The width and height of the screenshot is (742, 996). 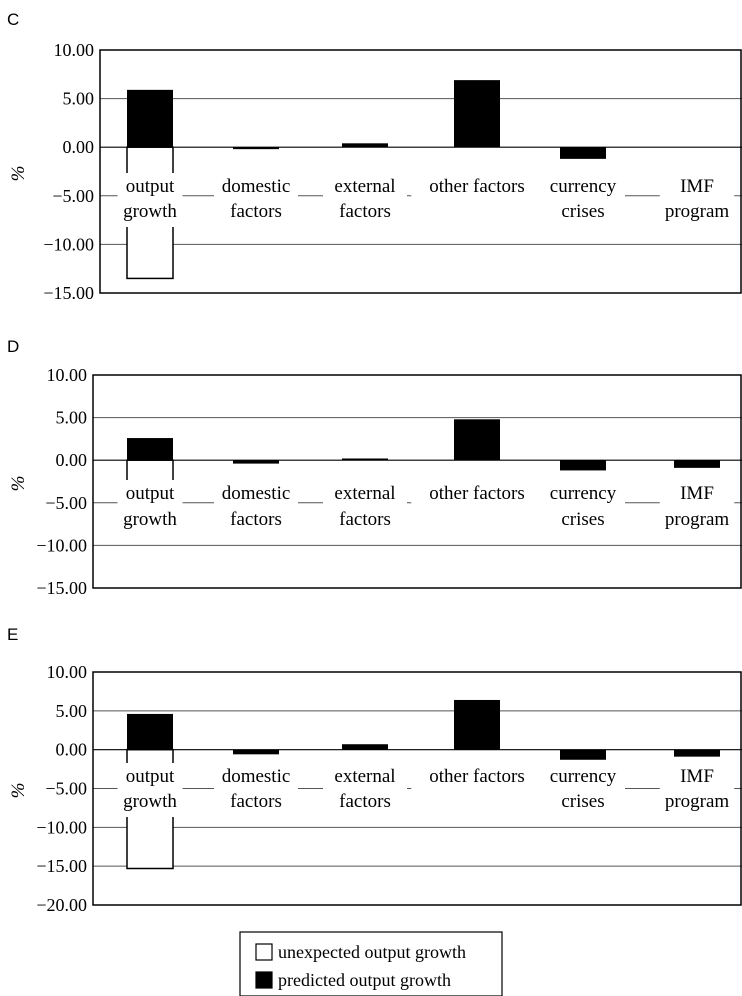 I want to click on panel-letter: E, so click(x=12, y=634).